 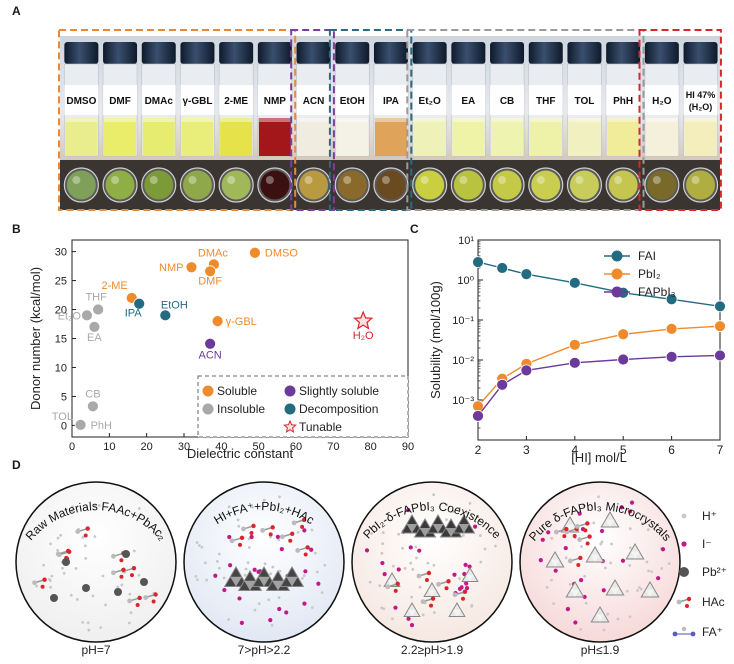 I want to click on data-point-label: EA, so click(x=94, y=338).